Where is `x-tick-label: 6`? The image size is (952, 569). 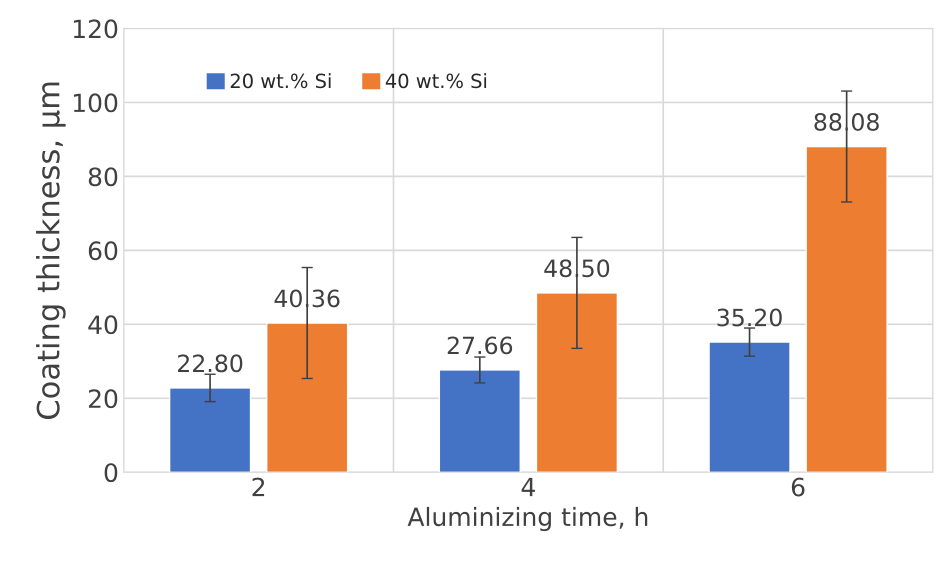 x-tick-label: 6 is located at coordinates (798, 487).